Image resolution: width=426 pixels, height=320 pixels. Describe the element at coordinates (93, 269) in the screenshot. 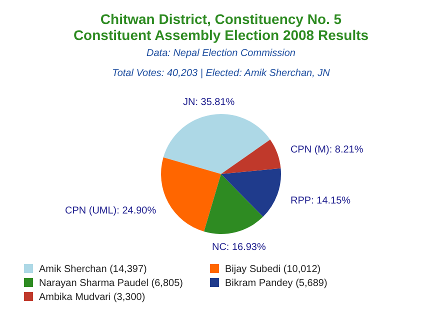

I see `legend-label: Amik Sherchan (14,397)` at that location.